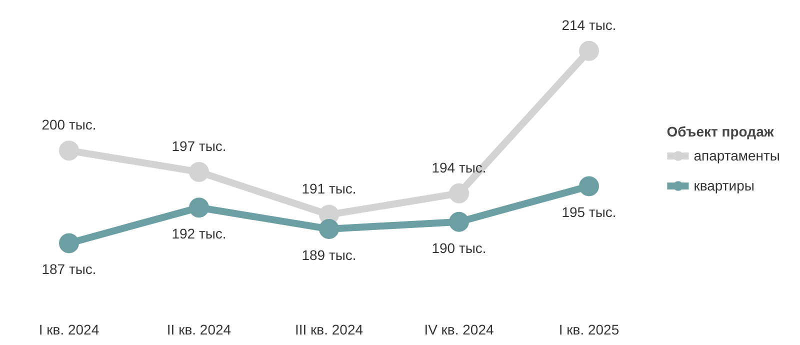  I want to click on data-label: 189 тыс., so click(329, 254).